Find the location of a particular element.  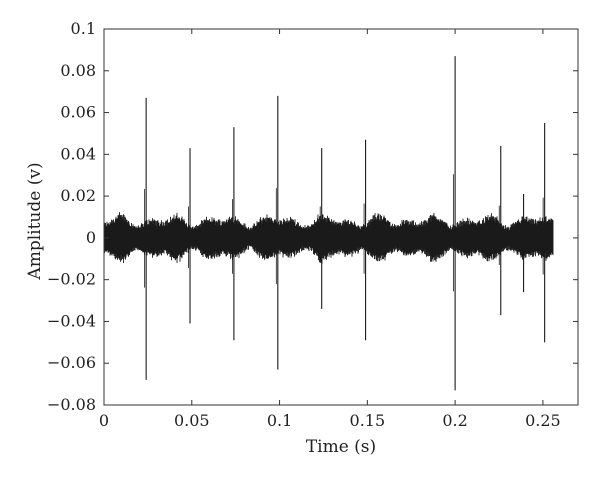

y-tick-label: 0 is located at coordinates (91, 237).